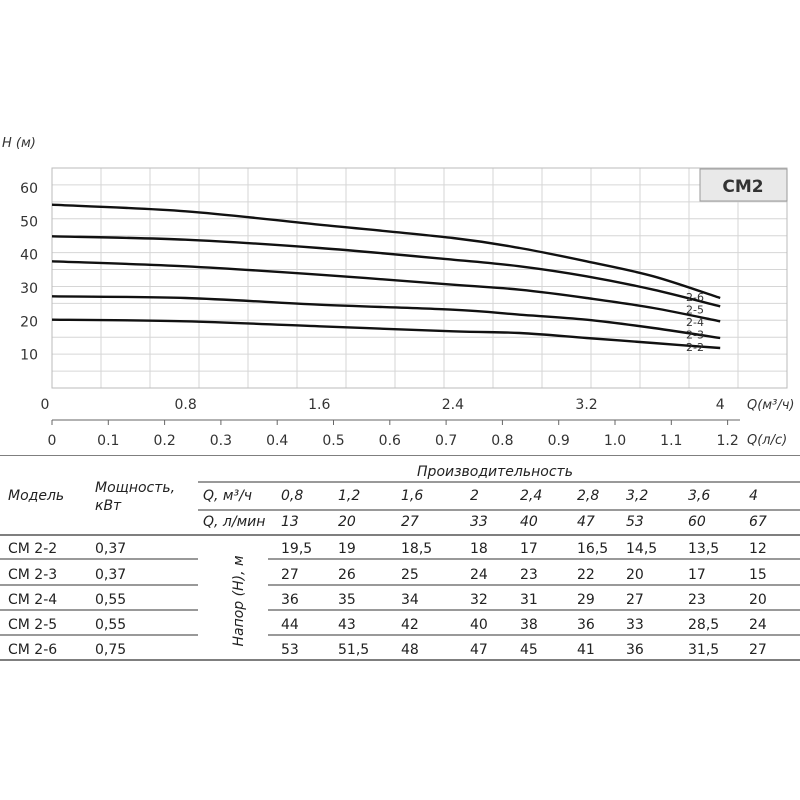 This screenshot has width=800, height=800. What do you see at coordinates (529, 650) in the screenshot?
I see `row-head-value: 45` at bounding box center [529, 650].